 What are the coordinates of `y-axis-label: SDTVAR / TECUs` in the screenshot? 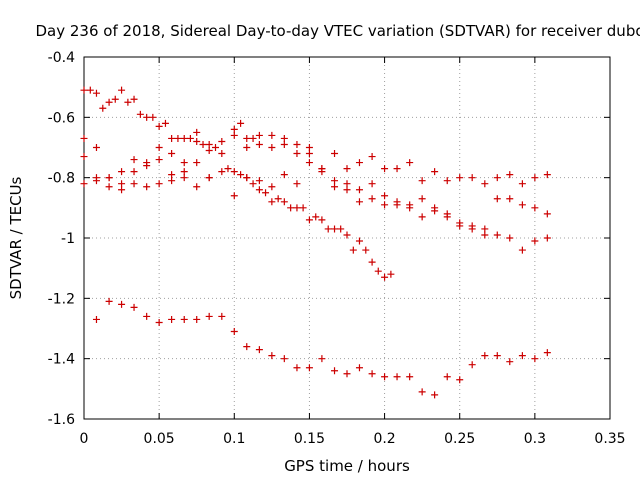 It's located at (16, 237).